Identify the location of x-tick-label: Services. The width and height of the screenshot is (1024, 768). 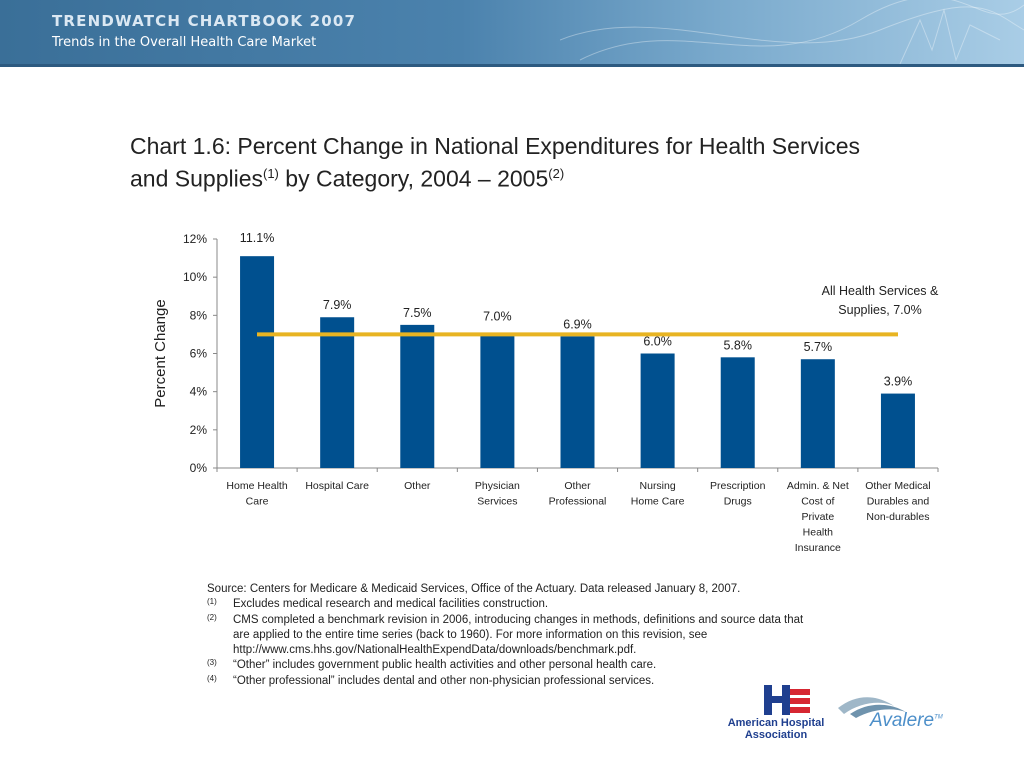
(497, 502).